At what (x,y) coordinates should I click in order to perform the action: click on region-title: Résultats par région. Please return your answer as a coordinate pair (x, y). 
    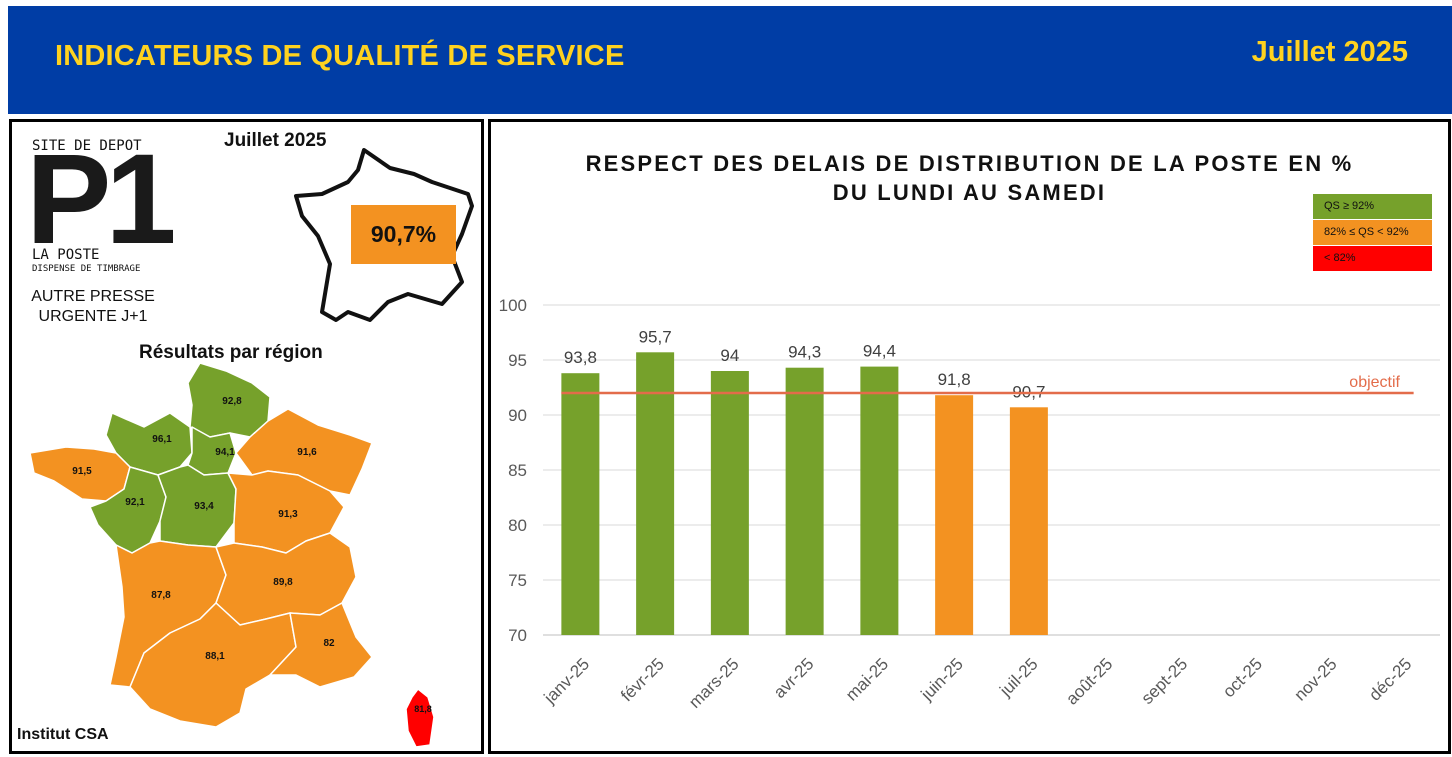
    Looking at the image, I should click on (231, 352).